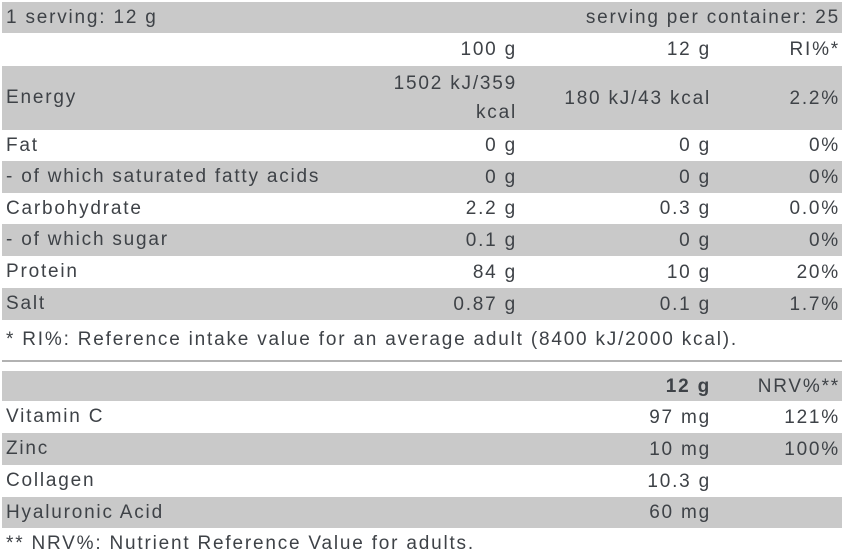  What do you see at coordinates (679, 481) in the screenshot?
I see `value-per-12g: 10.3 g` at bounding box center [679, 481].